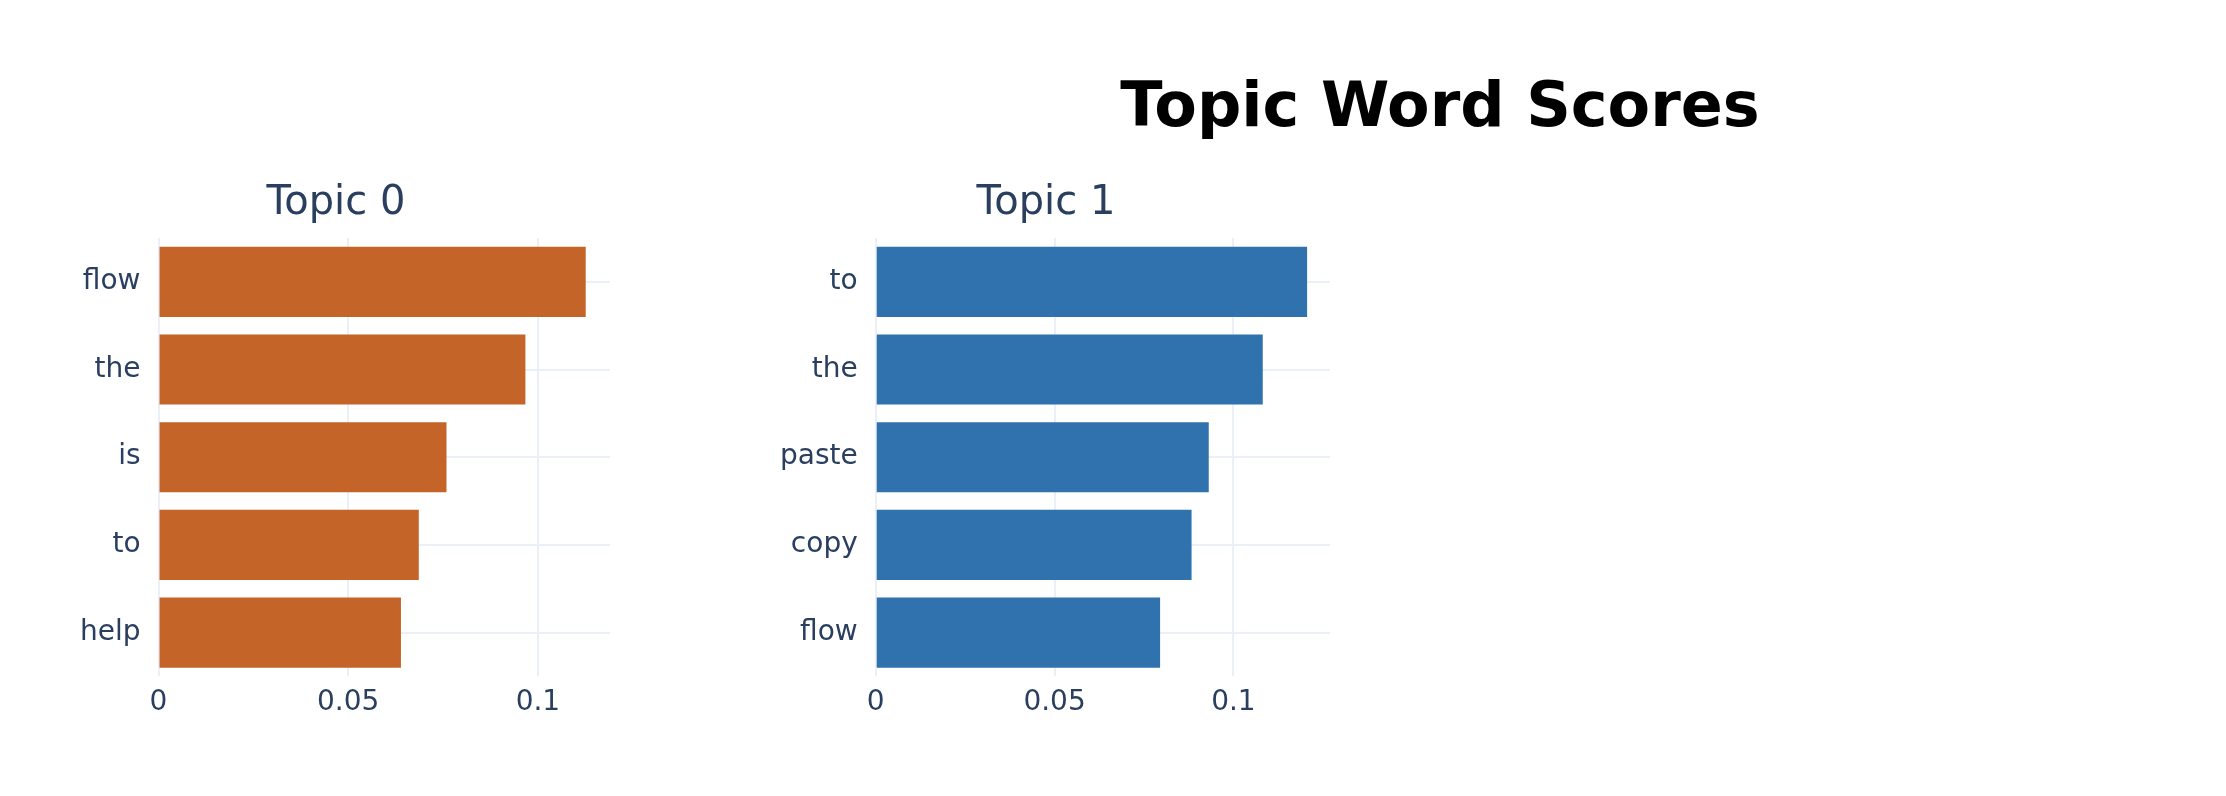  I want to click on y-tick-label: help, so click(110, 630).